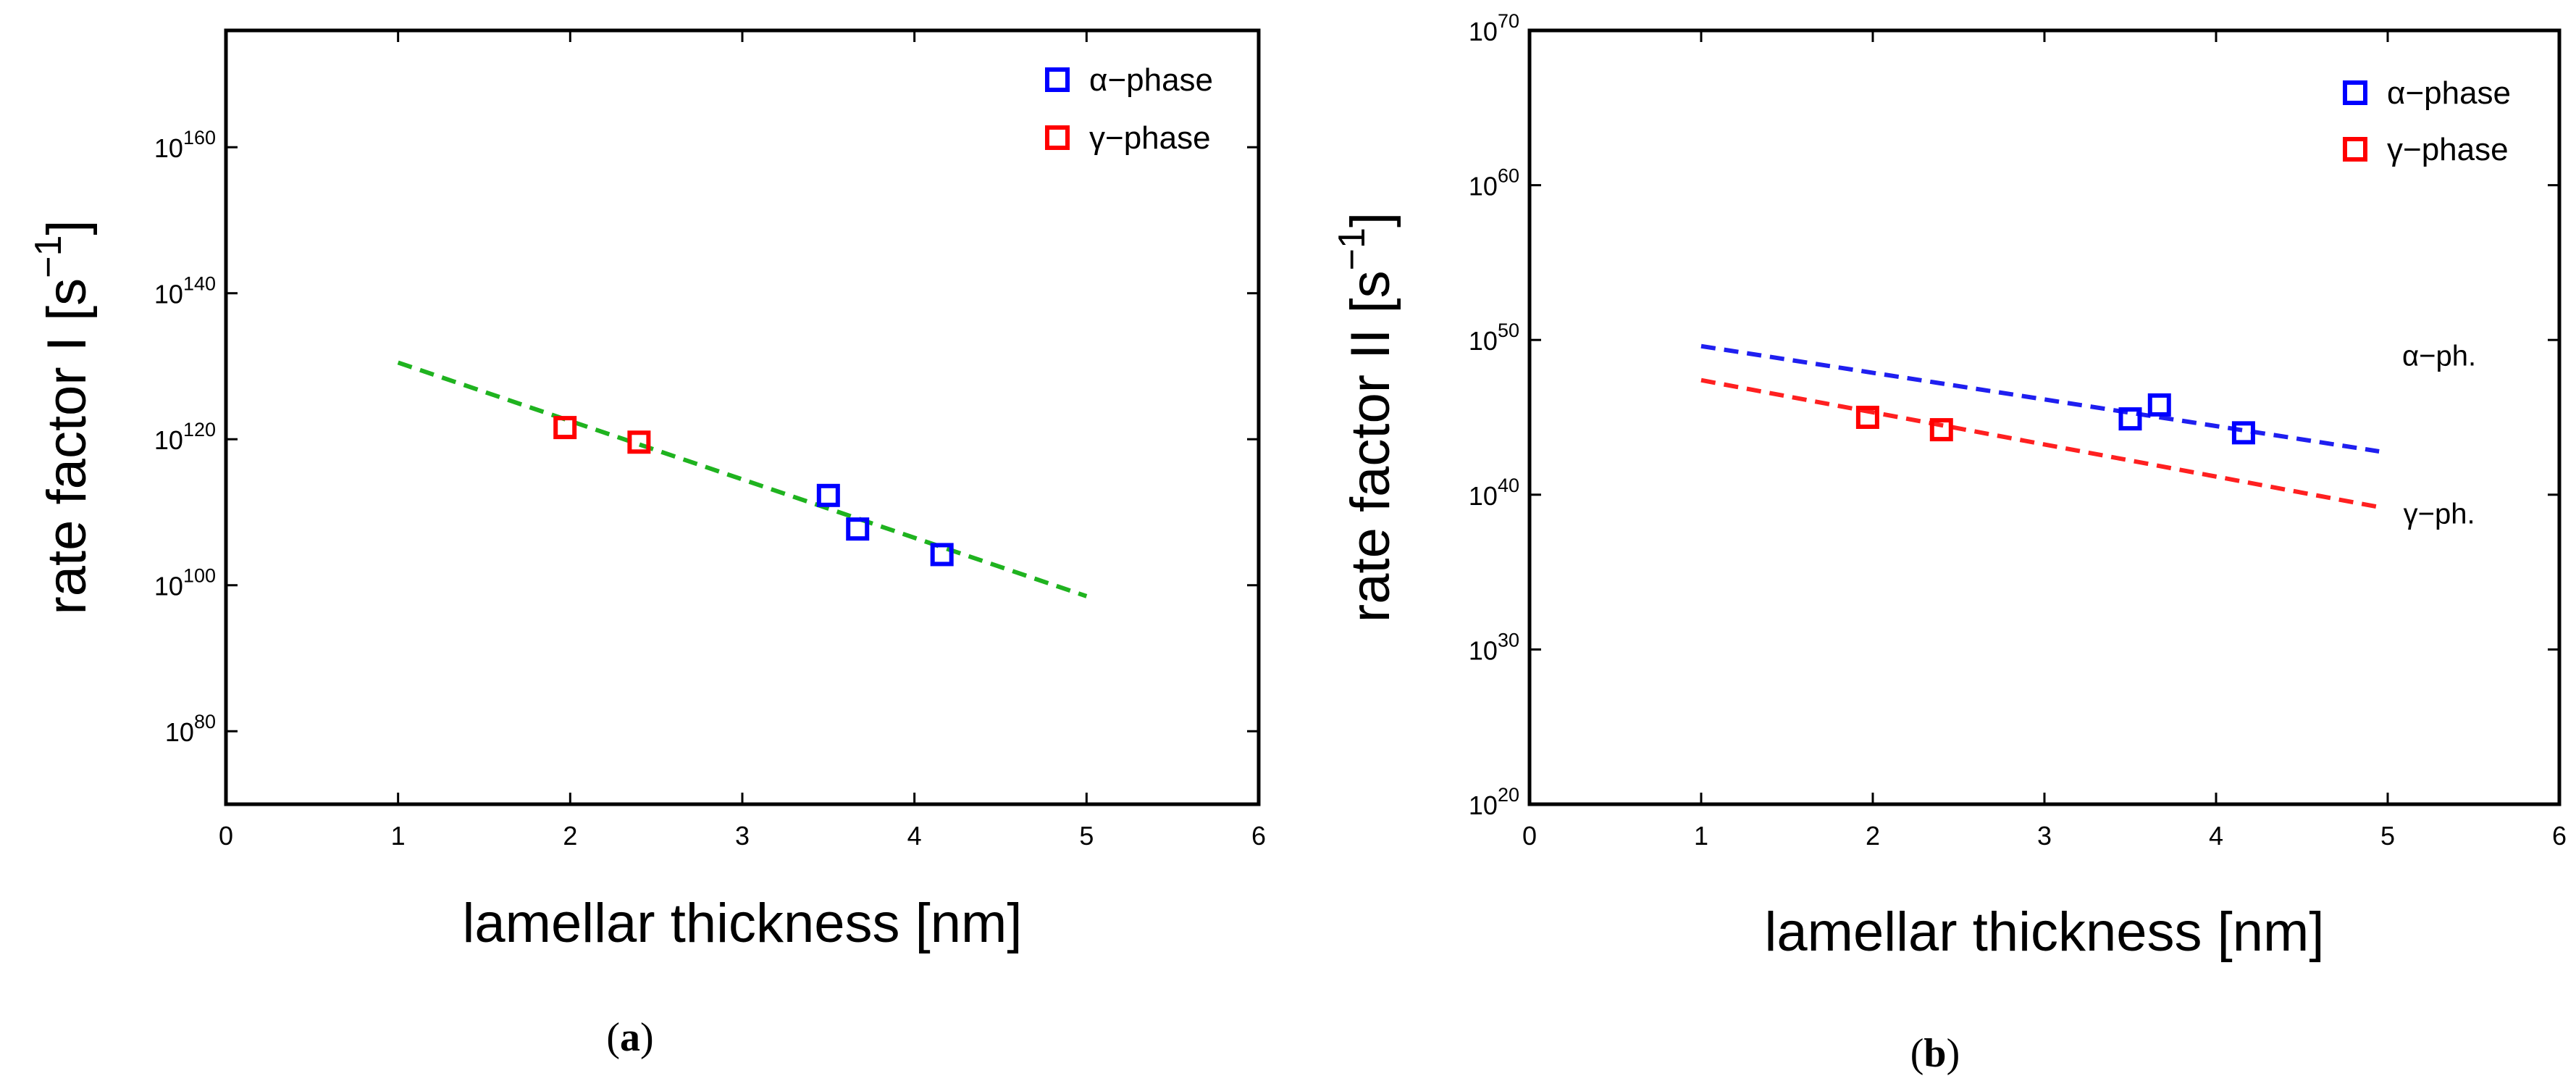 The width and height of the screenshot is (2576, 1081). What do you see at coordinates (190, 729) in the screenshot?
I see `y-tick-label: 1080` at bounding box center [190, 729].